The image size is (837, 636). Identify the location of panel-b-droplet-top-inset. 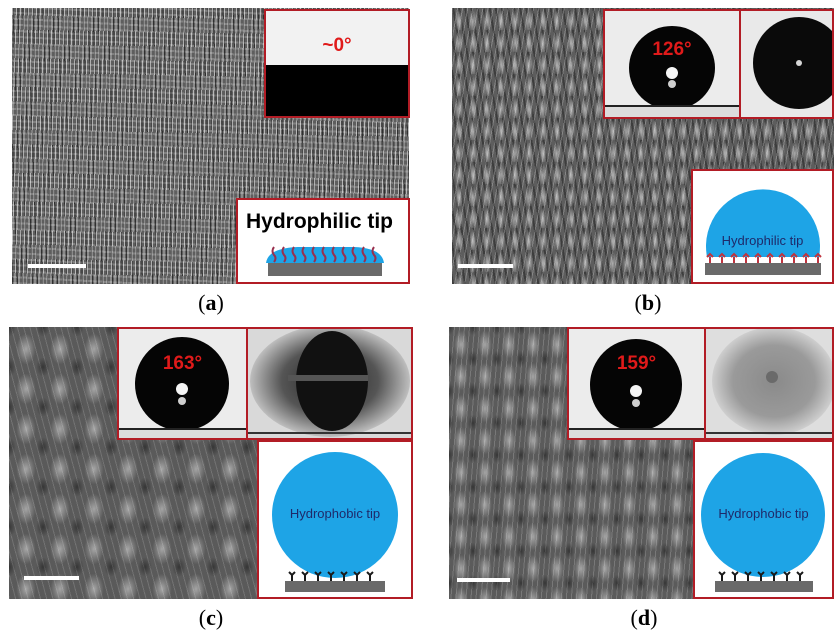
(786, 64).